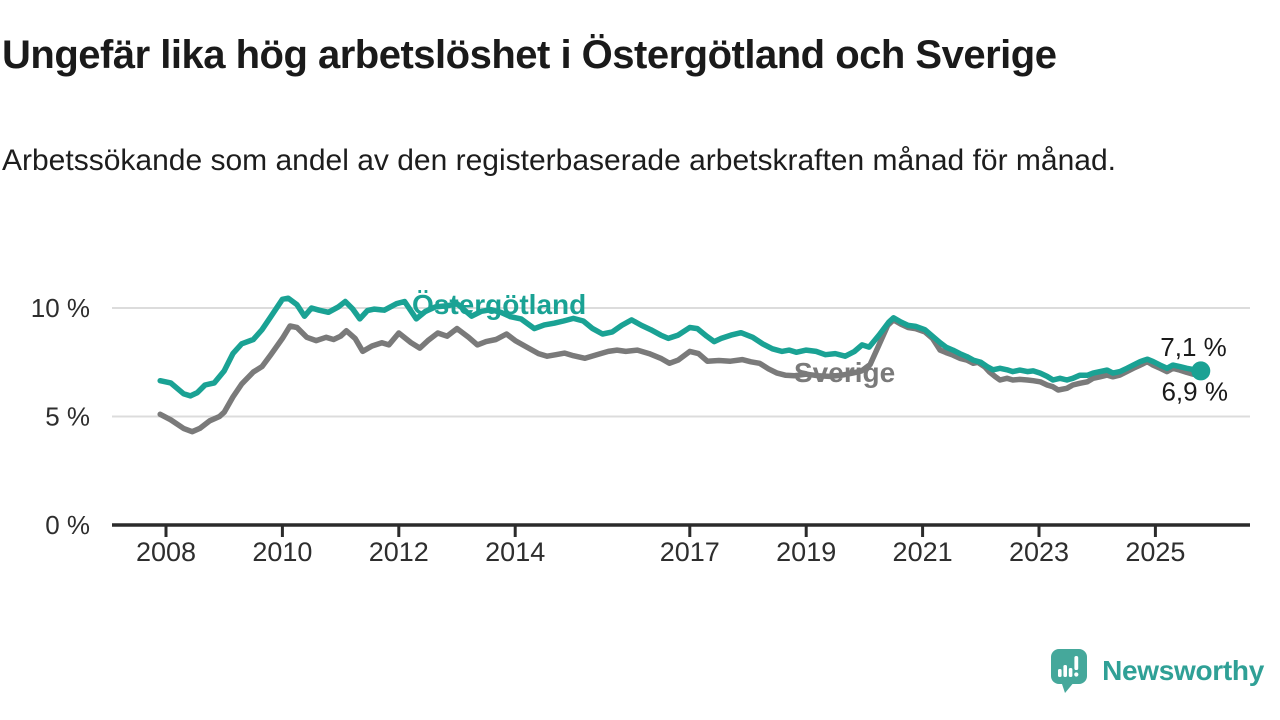  Describe the element at coordinates (1194, 391) in the screenshot. I see `end-value-label-sverige: 6,9 %` at that location.